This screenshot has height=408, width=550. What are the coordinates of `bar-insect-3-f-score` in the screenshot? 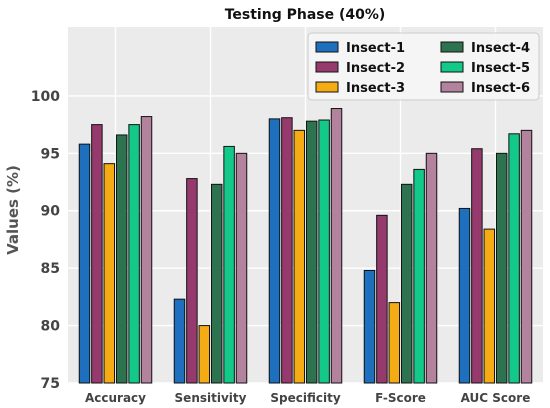 It's located at (394, 343).